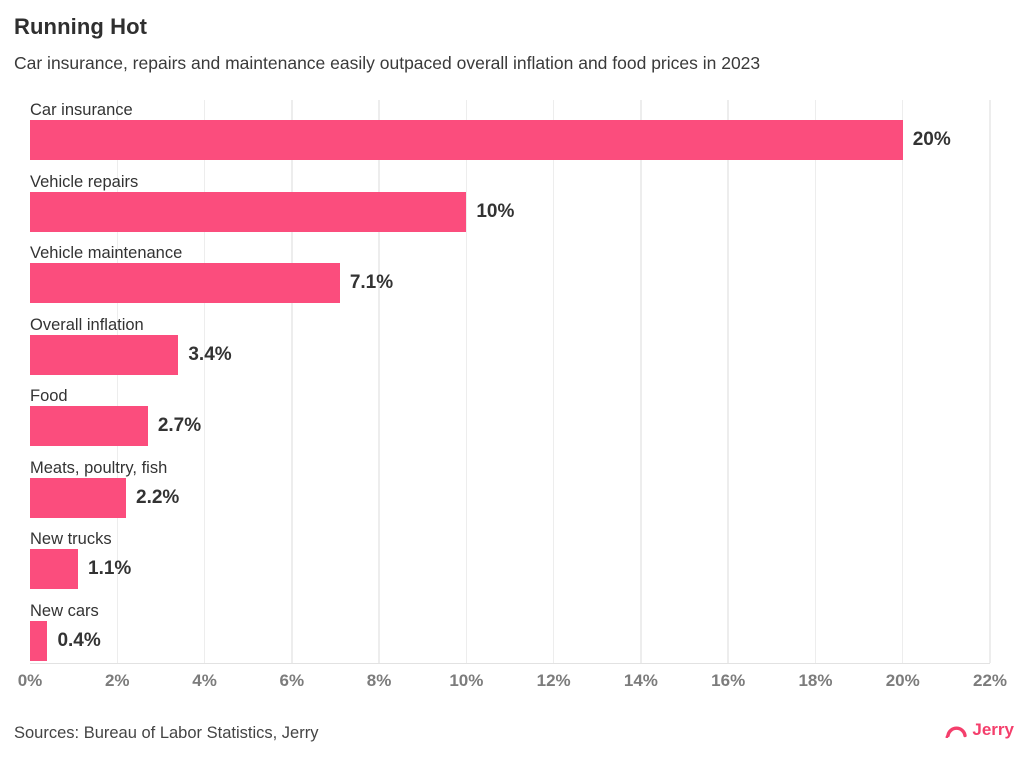 This screenshot has width=1024, height=765. What do you see at coordinates (79, 640) in the screenshot?
I see `bar-value-label: 0.4%` at bounding box center [79, 640].